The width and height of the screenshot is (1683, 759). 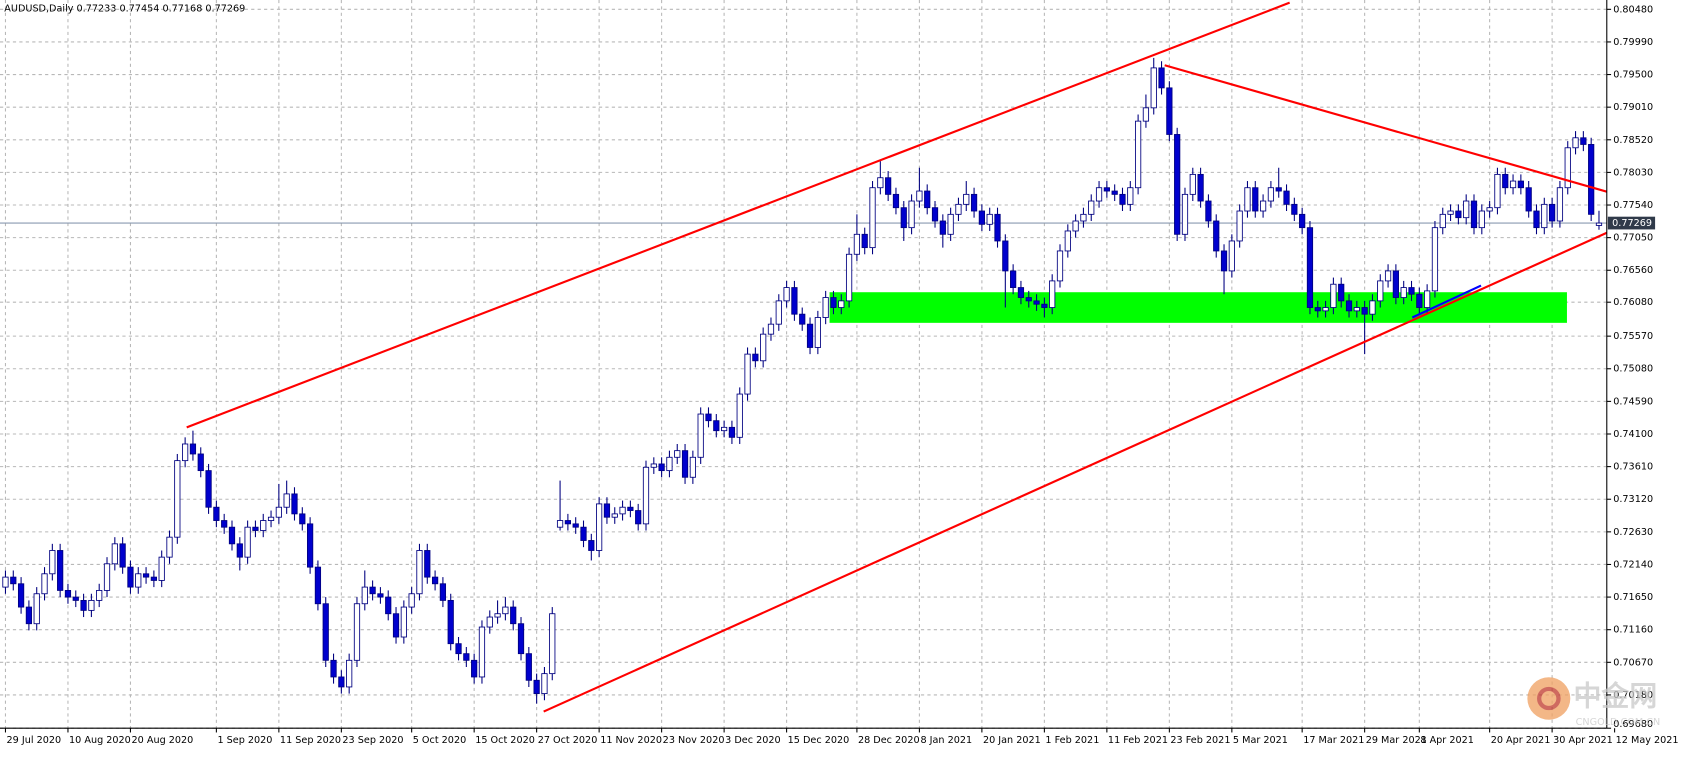 What do you see at coordinates (1385, 128) in the screenshot?
I see `trendline` at bounding box center [1385, 128].